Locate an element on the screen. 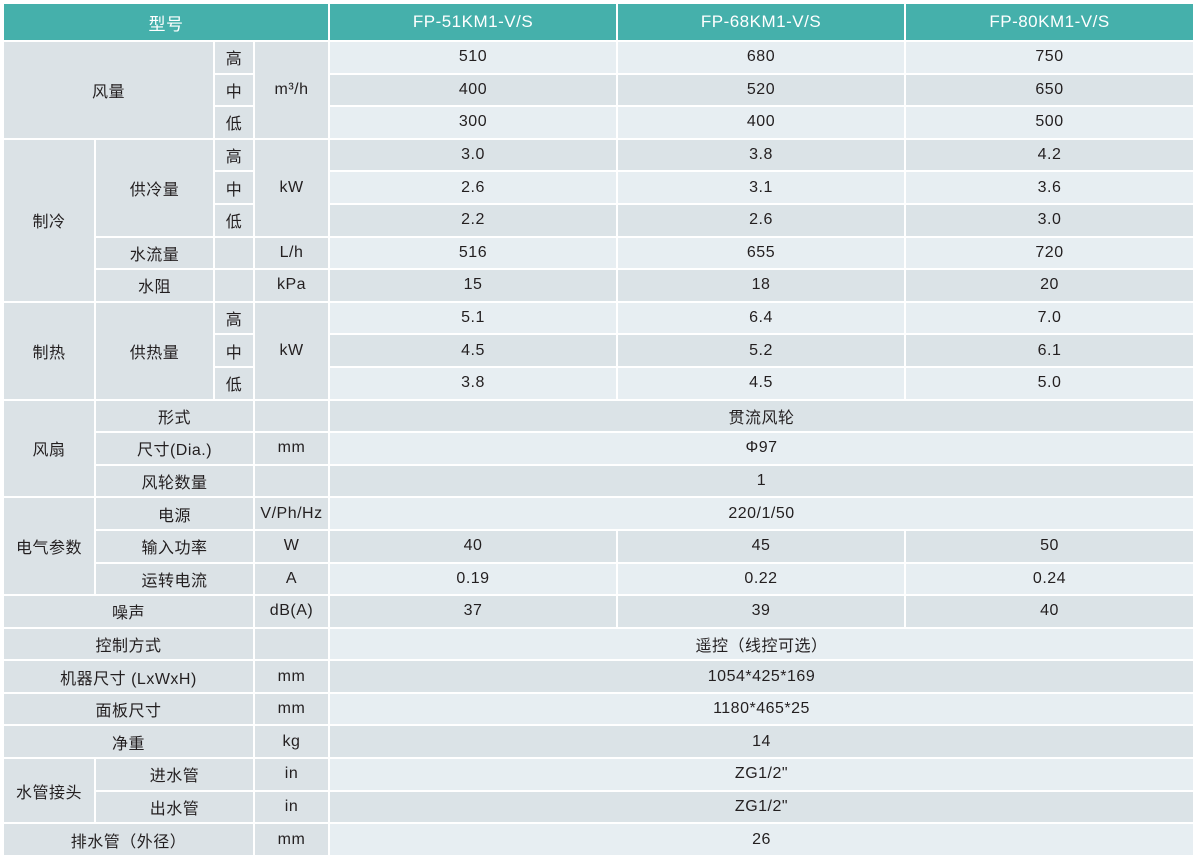  empty-cell is located at coordinates (234, 285).